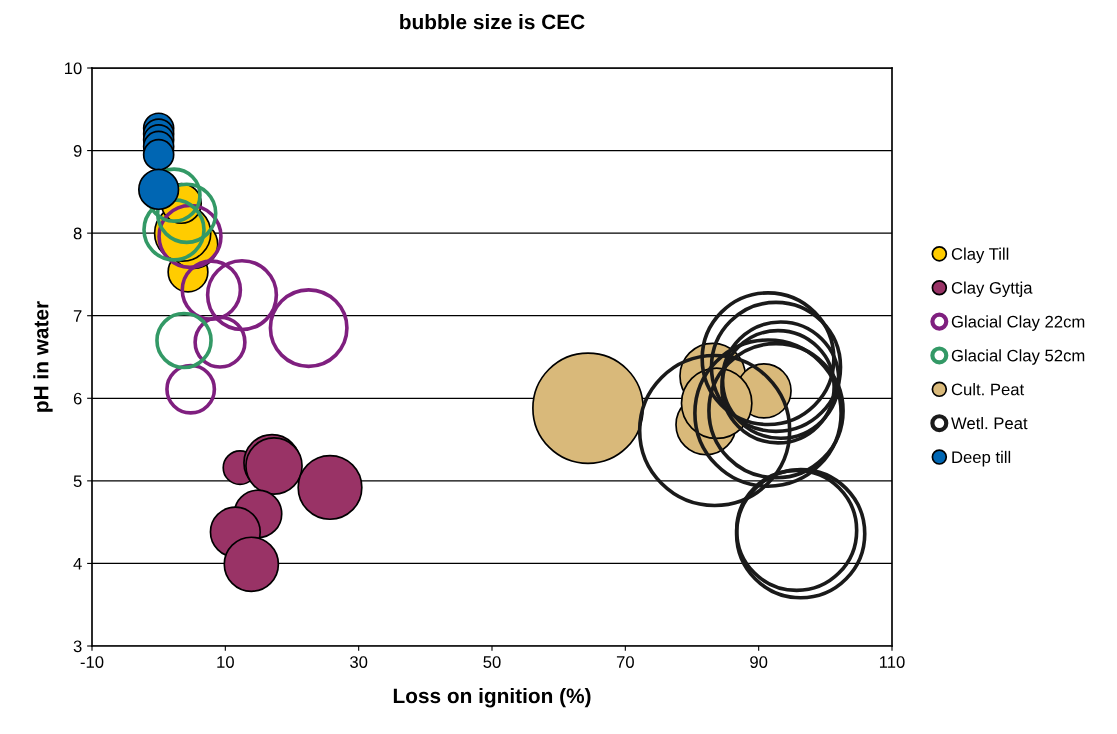 This screenshot has height=734, width=1117. Describe the element at coordinates (759, 662) in the screenshot. I see `x-tick-label: 90` at that location.